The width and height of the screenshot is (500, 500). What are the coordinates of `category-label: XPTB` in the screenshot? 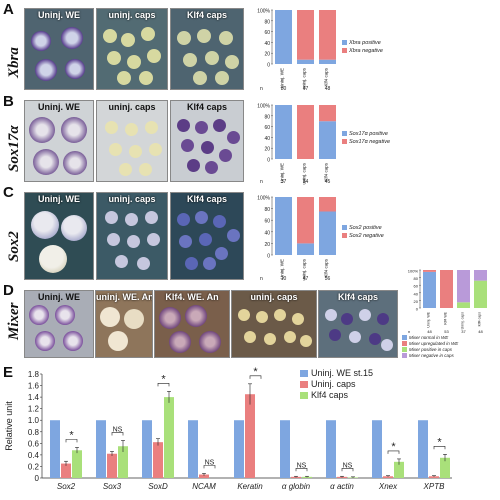 It's located at (434, 486).